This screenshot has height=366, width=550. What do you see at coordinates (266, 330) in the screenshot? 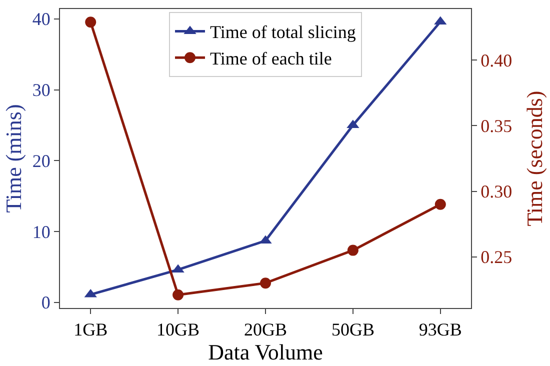
I see `x-tick-label: 20GB` at bounding box center [266, 330].